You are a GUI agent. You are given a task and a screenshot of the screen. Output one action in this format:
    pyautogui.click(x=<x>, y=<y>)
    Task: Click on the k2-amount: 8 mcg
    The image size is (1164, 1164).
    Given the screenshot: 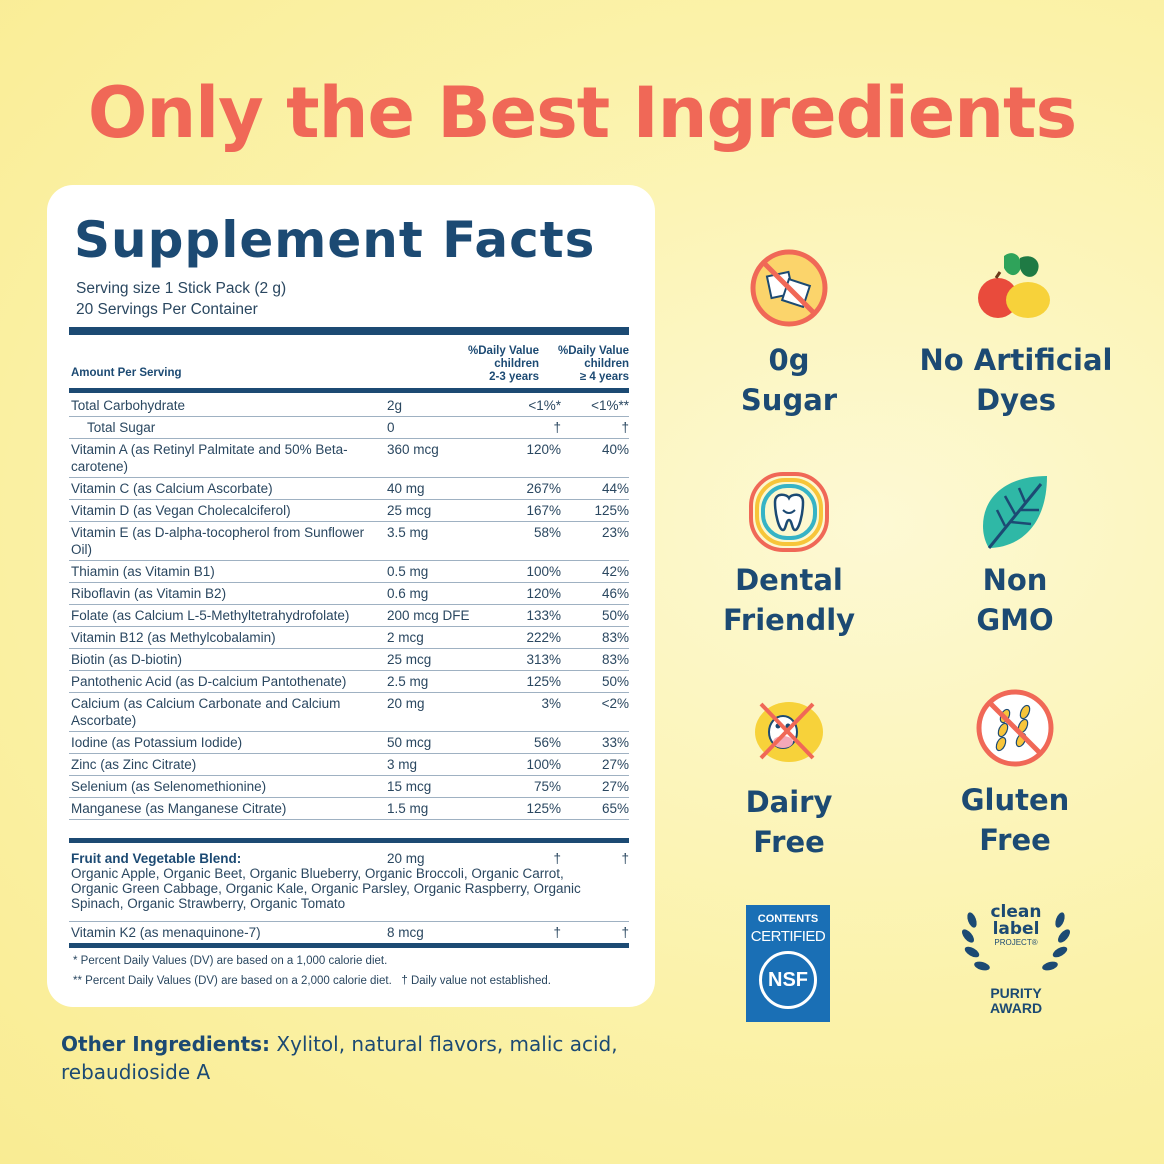 What is the action you would take?
    pyautogui.click(x=405, y=932)
    